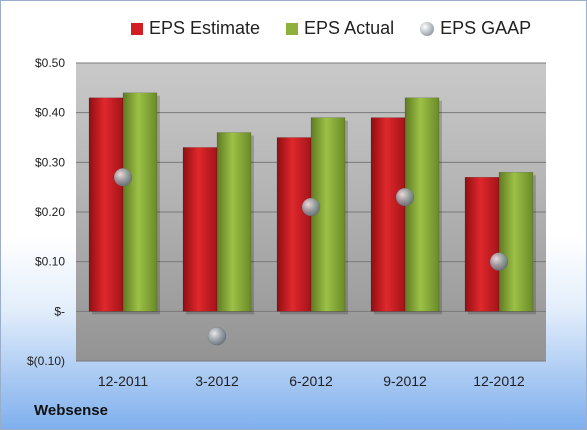  I want to click on legend-label-gaap: EPS GAAP, so click(486, 28).